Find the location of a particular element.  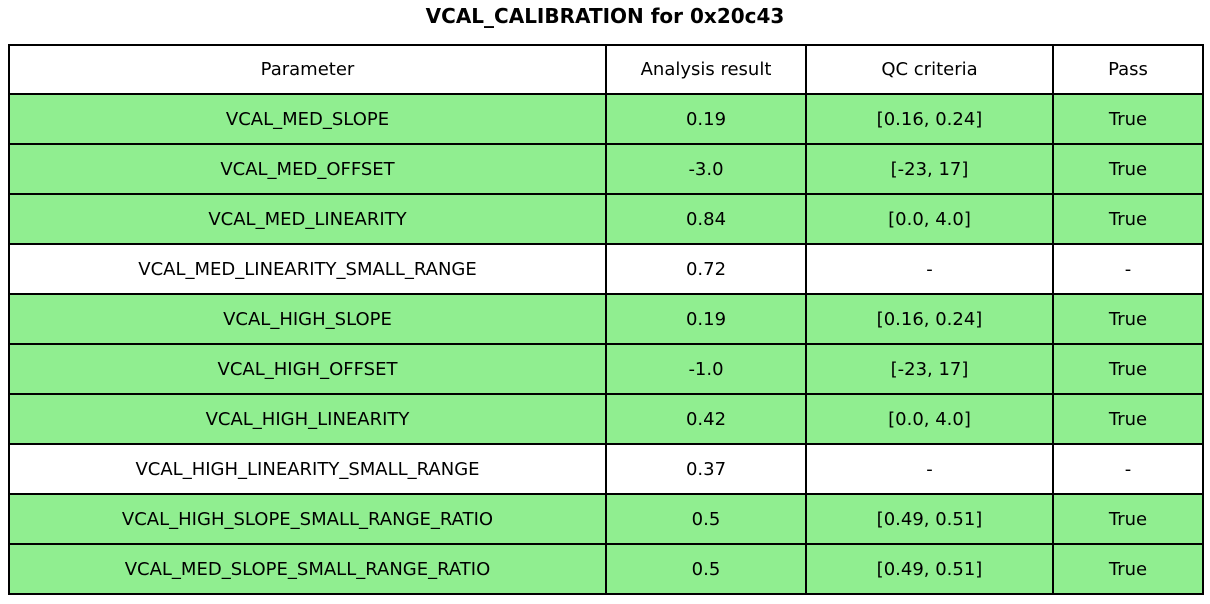

cell-analysis-result: 0.37 is located at coordinates (706, 469).